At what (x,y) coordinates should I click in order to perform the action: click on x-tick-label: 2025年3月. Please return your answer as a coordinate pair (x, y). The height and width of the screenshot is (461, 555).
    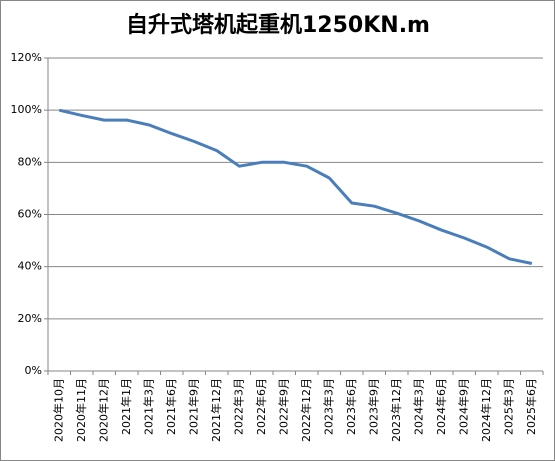
    Looking at the image, I should click on (508, 406).